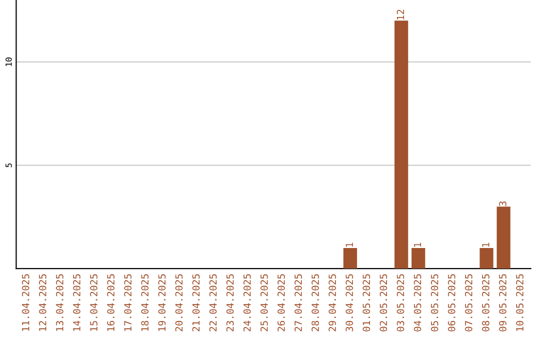 Image resolution: width=540 pixels, height=340 pixels. What do you see at coordinates (400, 303) in the screenshot?
I see `x-tick-label: 03.05.2025` at bounding box center [400, 303].